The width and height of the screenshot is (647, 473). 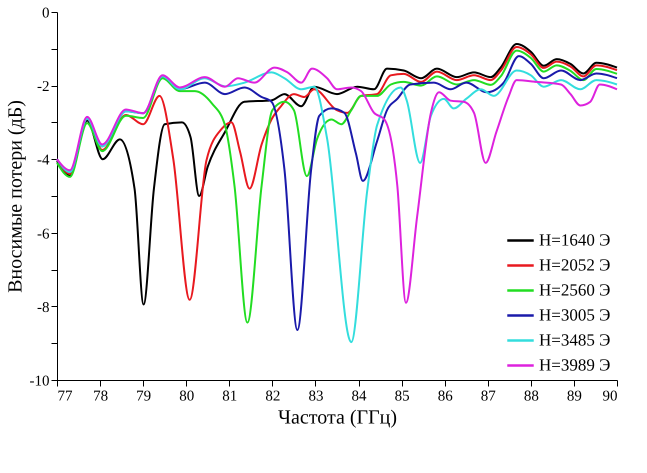 What do you see at coordinates (100, 396) in the screenshot?
I see `x-tick-label: 78` at bounding box center [100, 396].